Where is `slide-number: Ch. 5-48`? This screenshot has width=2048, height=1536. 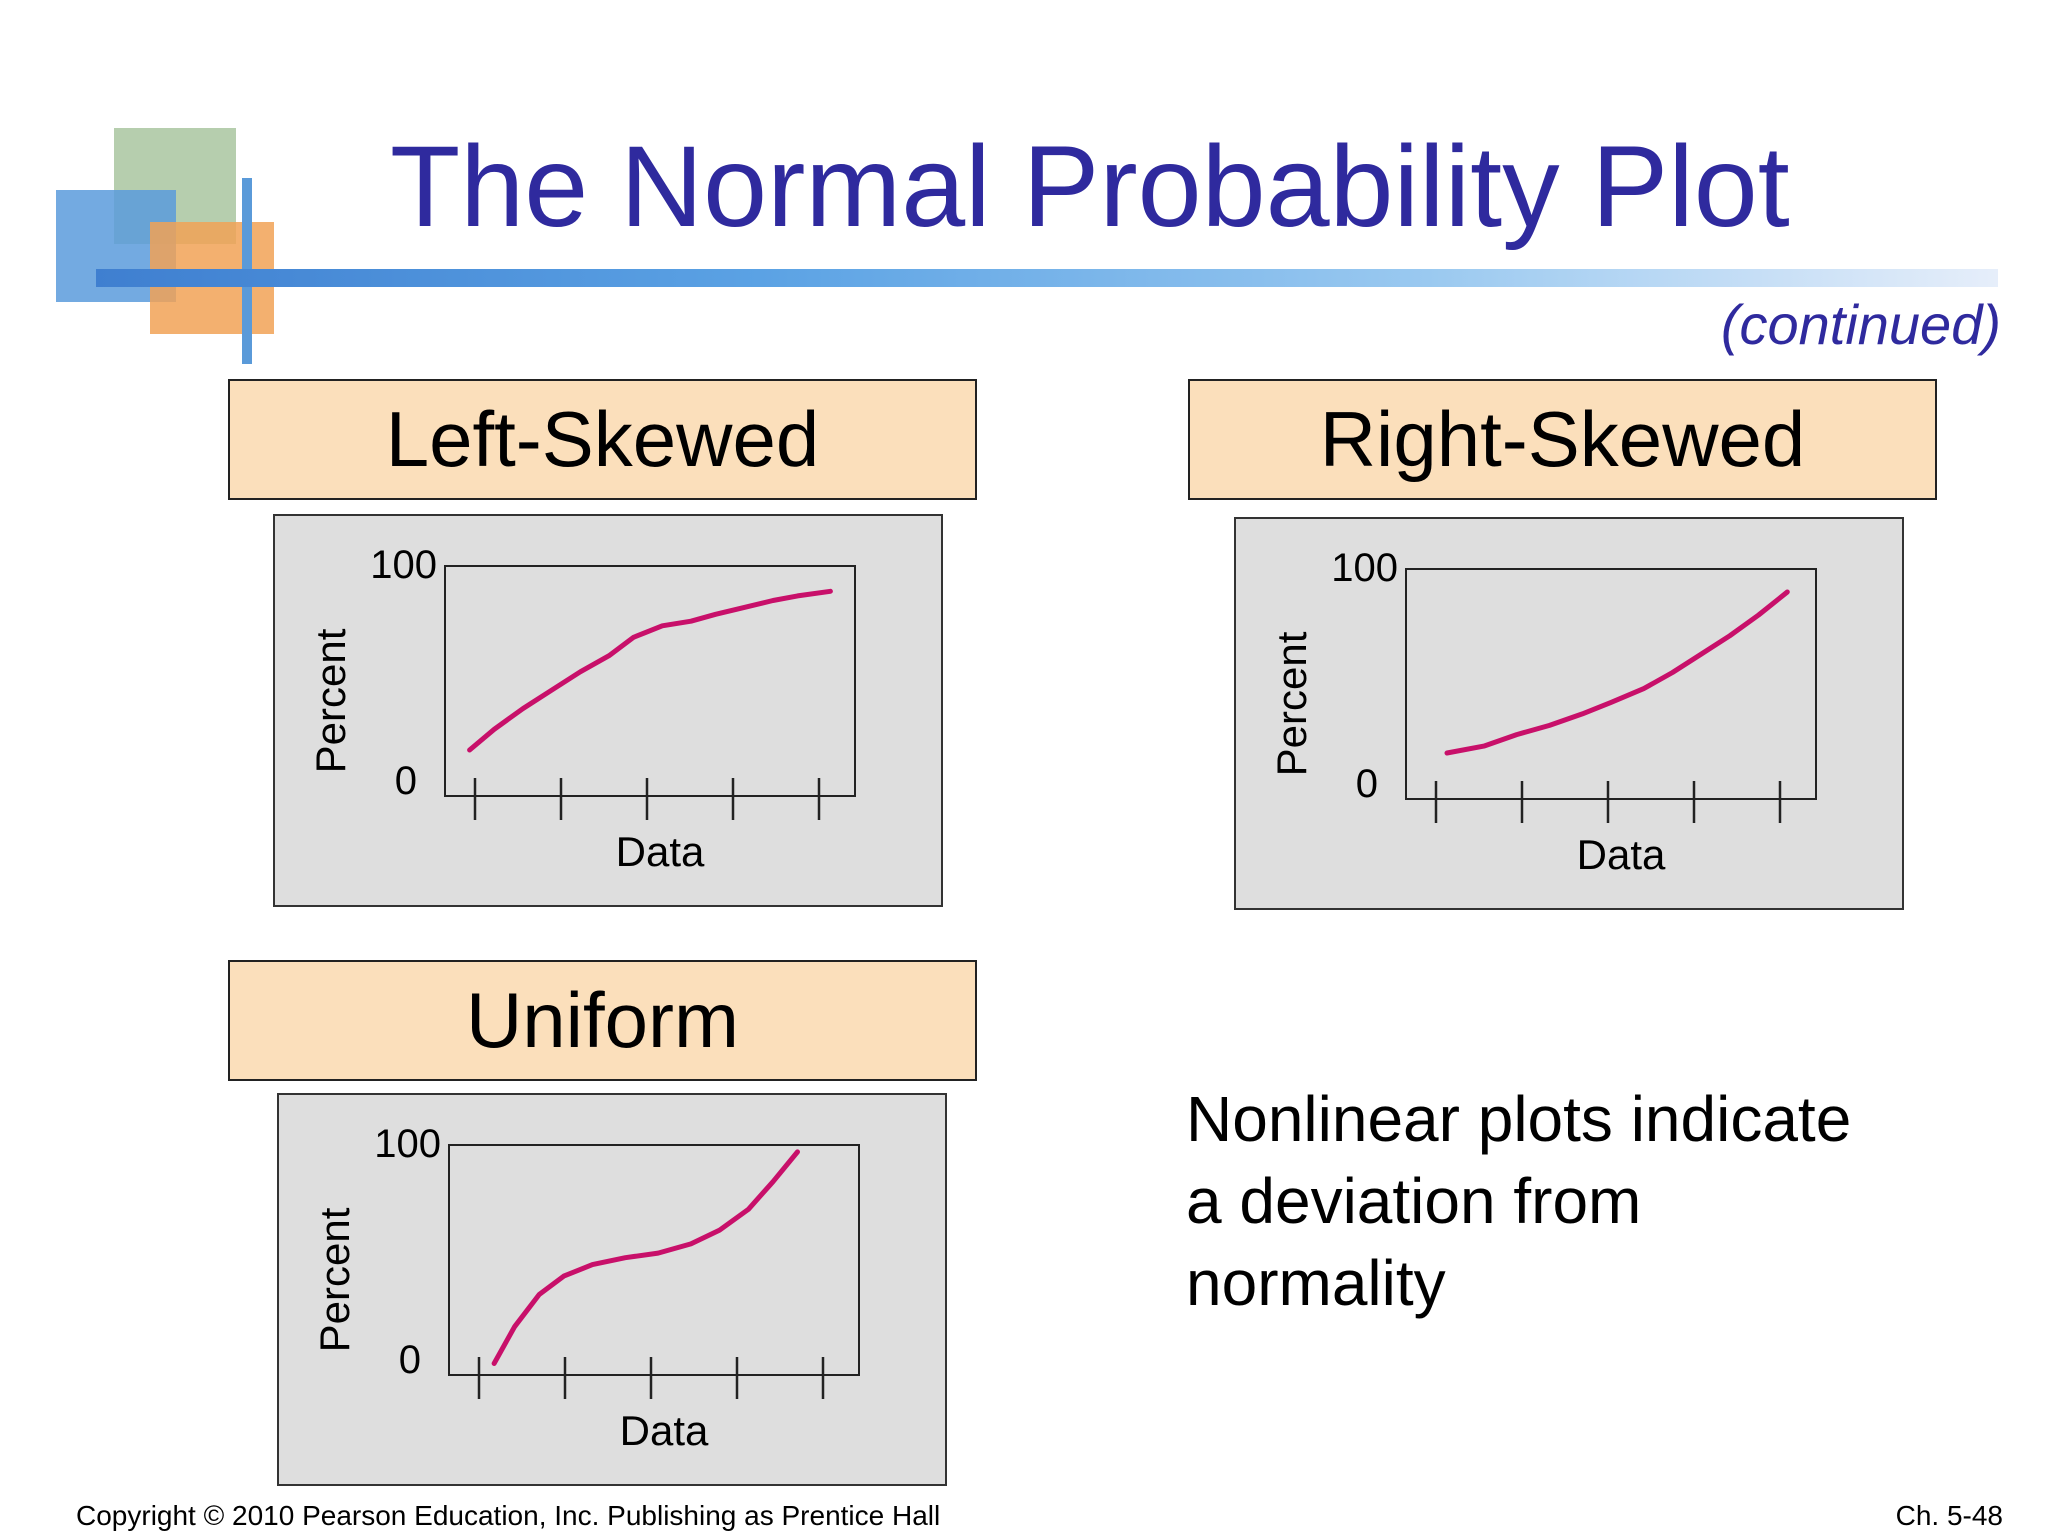 slide-number: Ch. 5-48 is located at coordinates (1949, 1515).